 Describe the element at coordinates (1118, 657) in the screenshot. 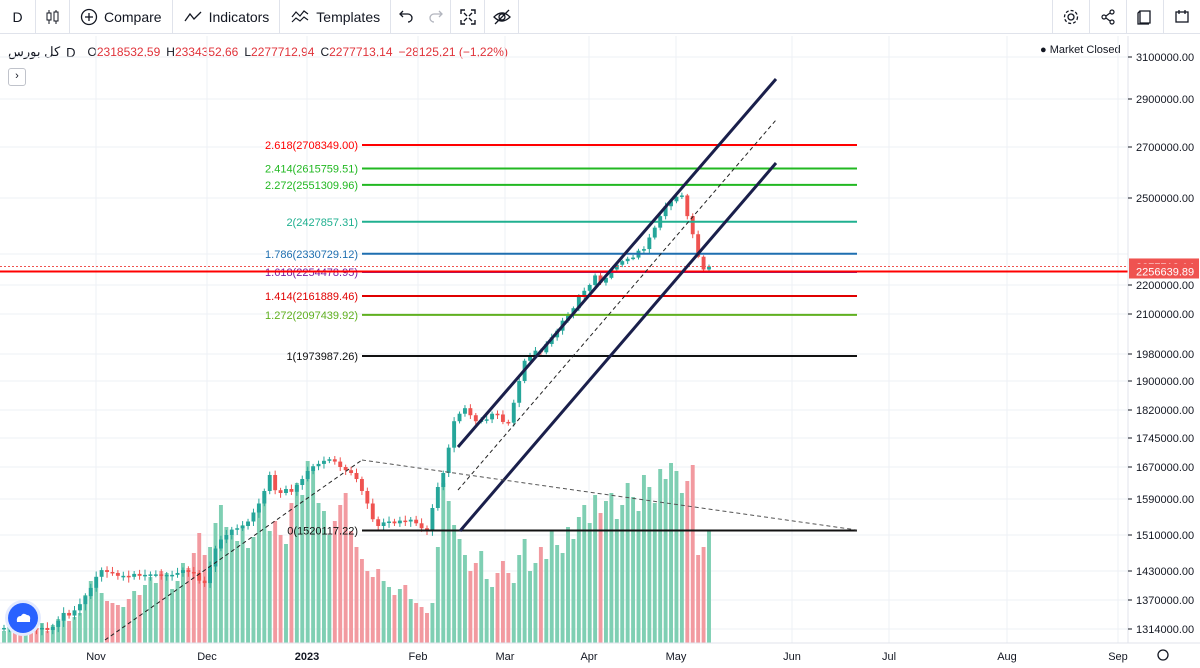

I see `time-axis-label: Sep` at that location.